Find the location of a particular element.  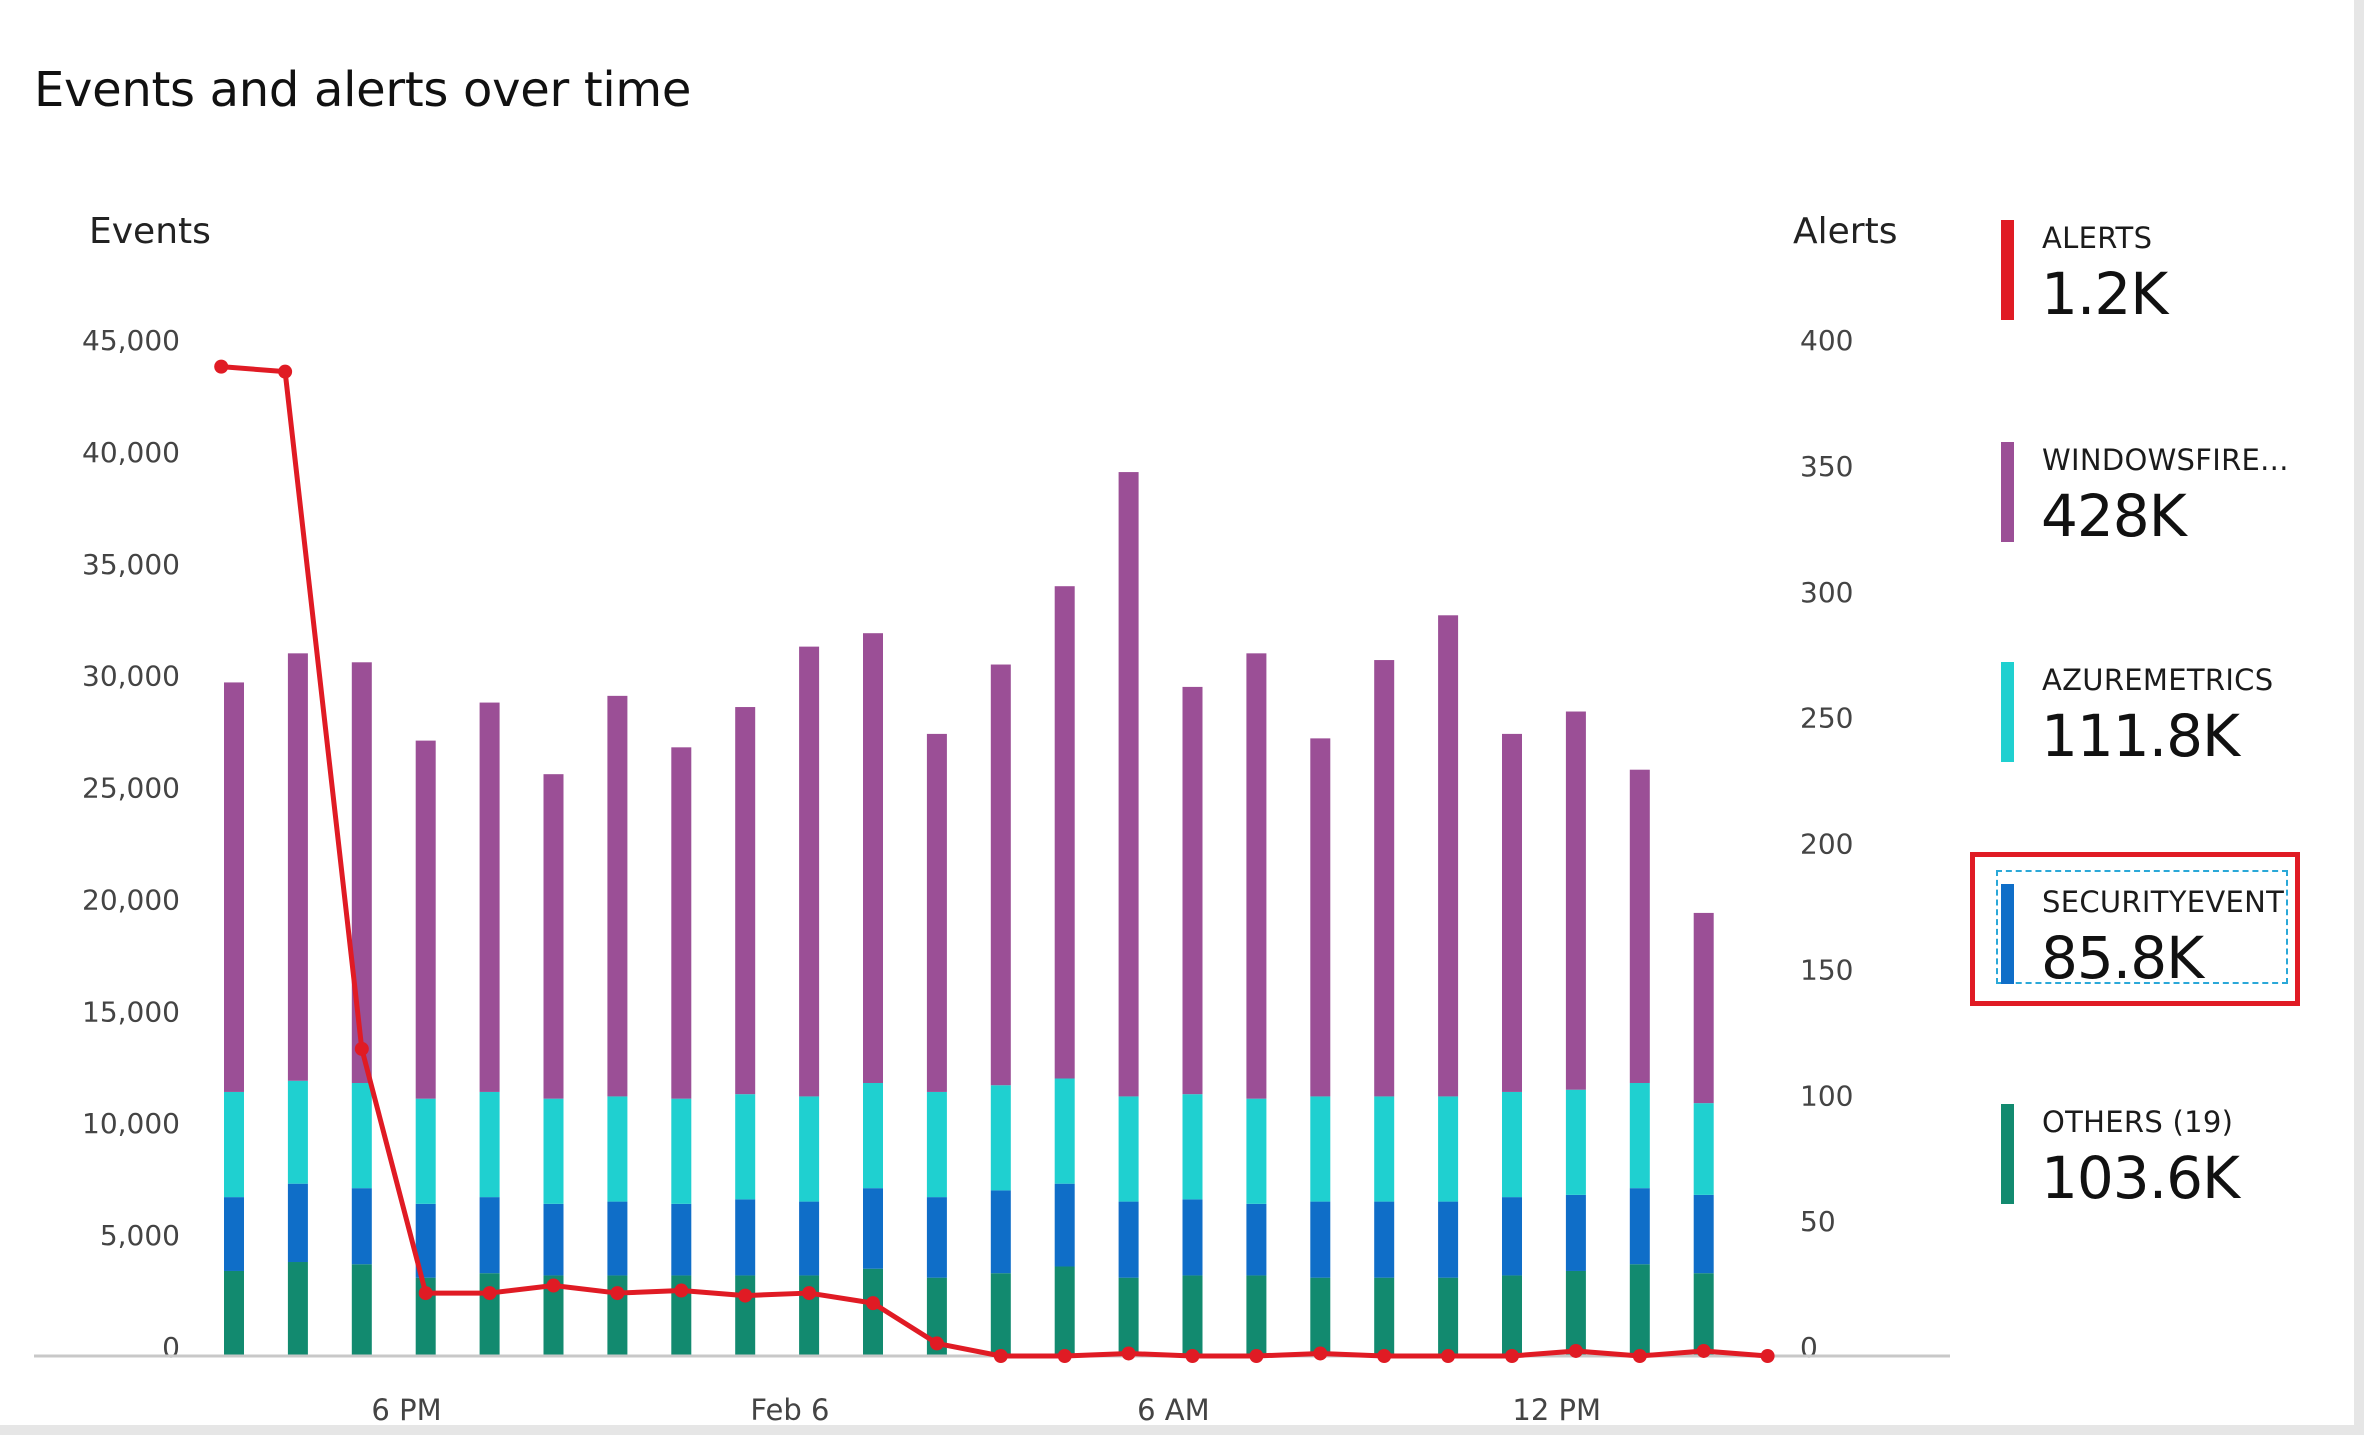

legend-item-alerts: ALERTS 1.2K is located at coordinates (2149, 264).